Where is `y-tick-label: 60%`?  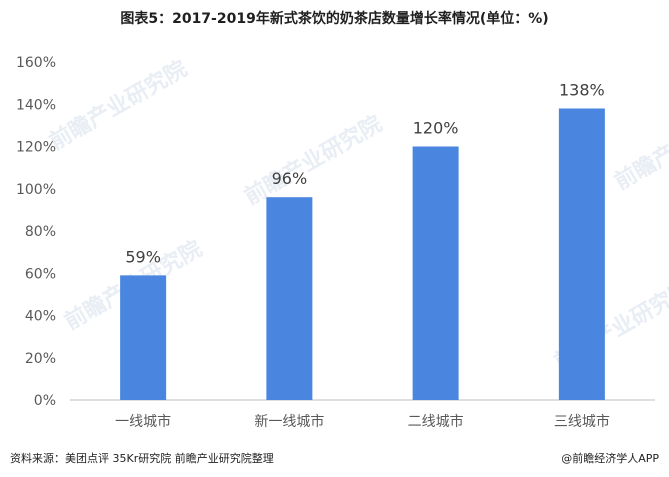
y-tick-label: 60% is located at coordinates (40, 274).